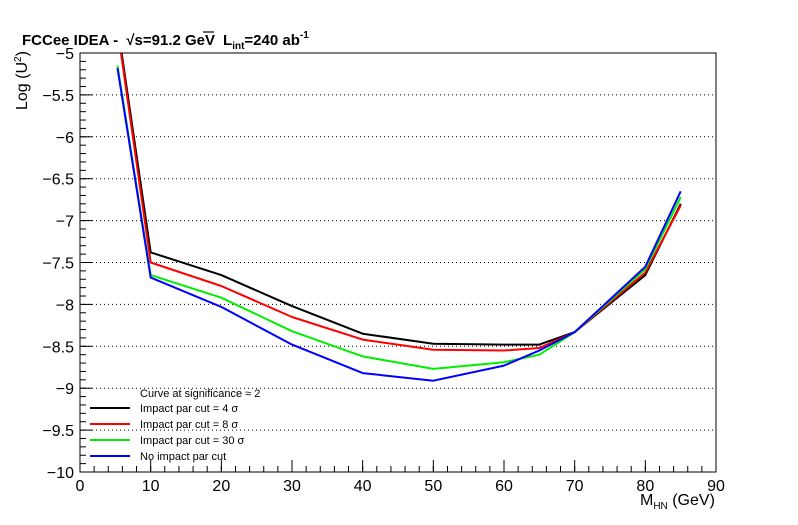 Image resolution: width=798 pixels, height=525 pixels. Describe the element at coordinates (60, 473) in the screenshot. I see `y-tick-label: −10` at that location.